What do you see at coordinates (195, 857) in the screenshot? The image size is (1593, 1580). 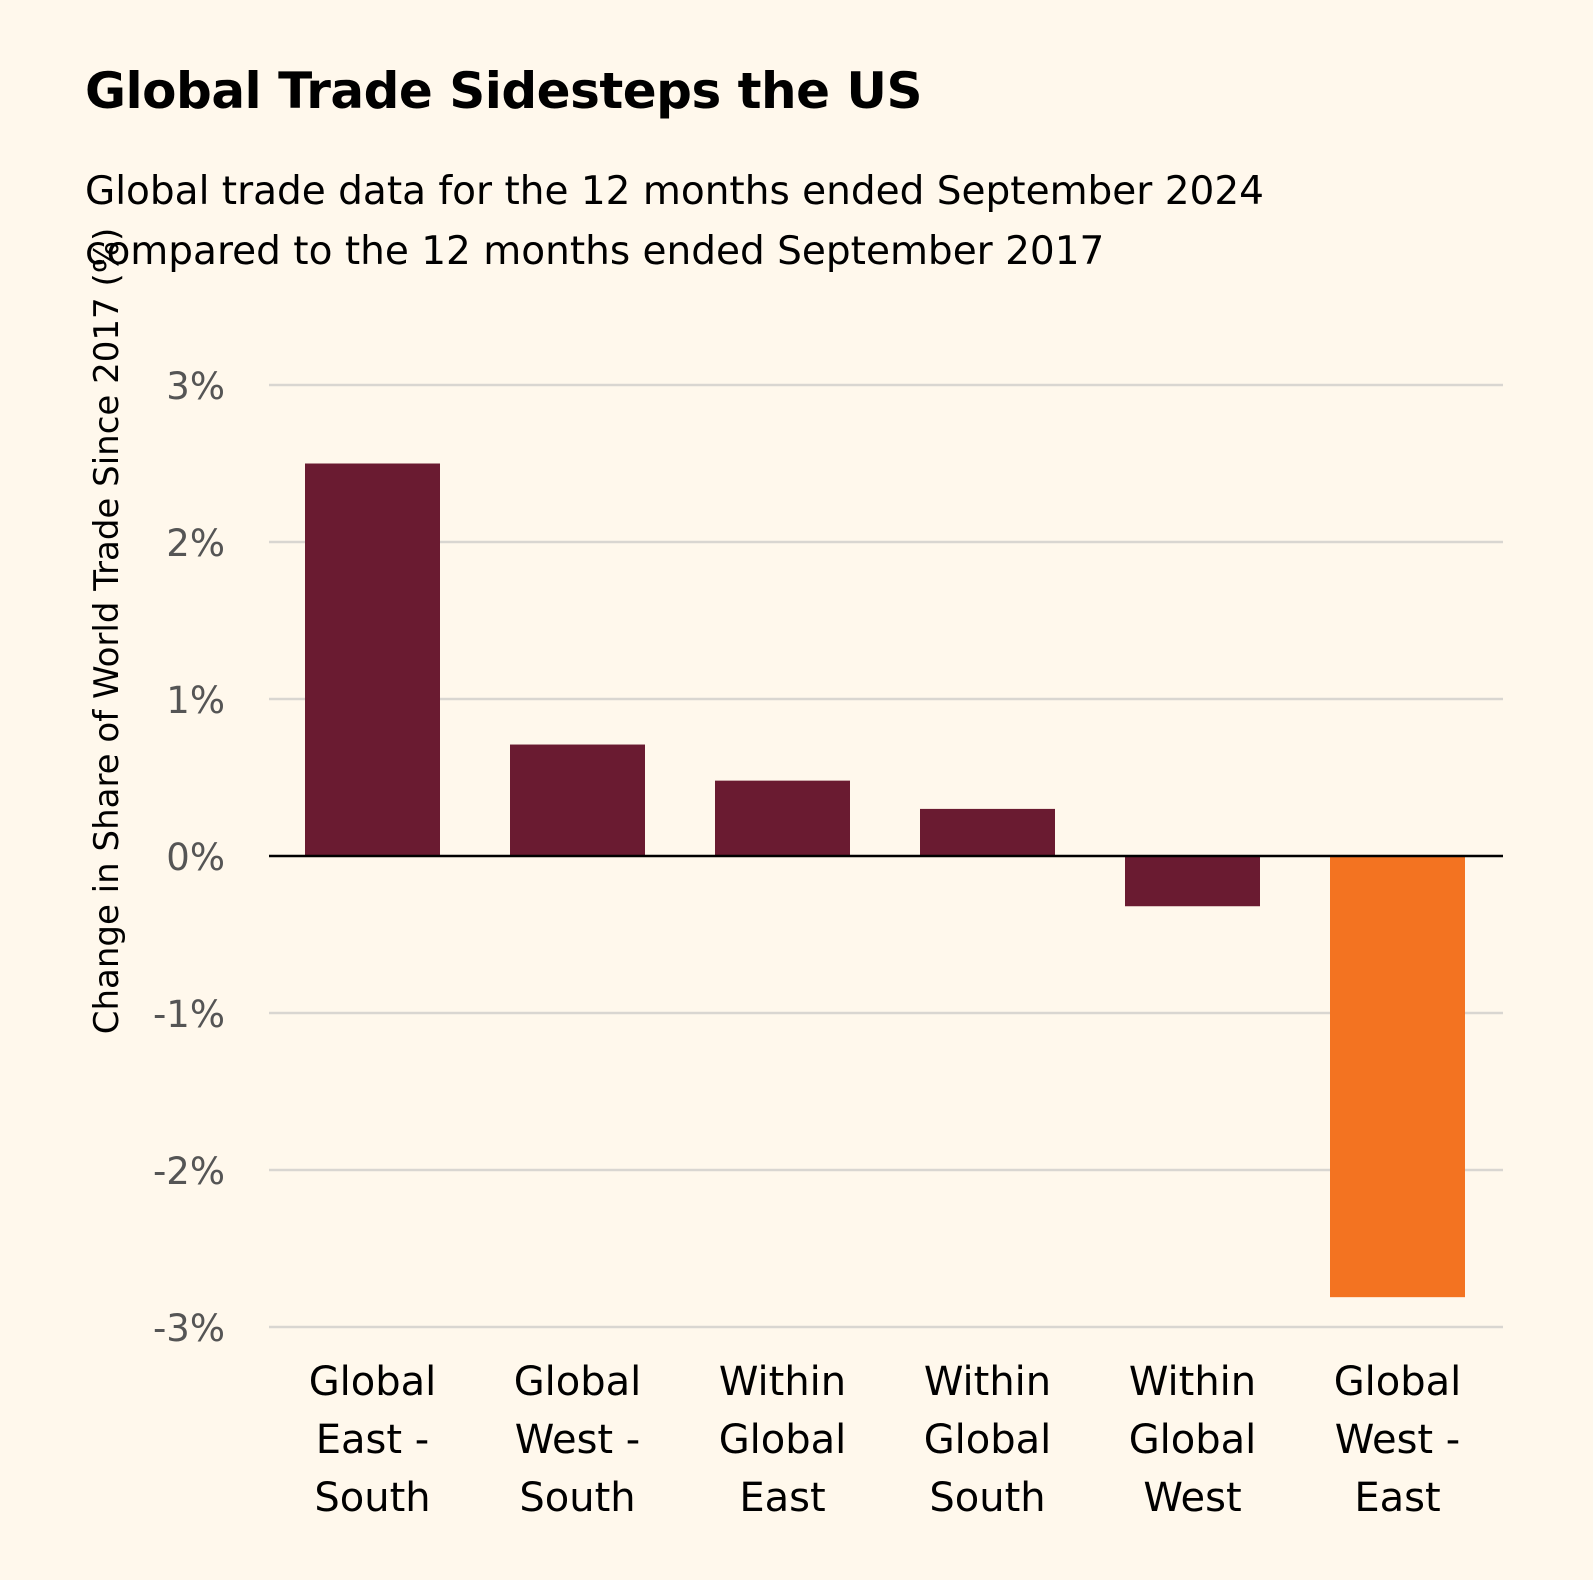 I see `y-tick-label: 0%` at bounding box center [195, 857].